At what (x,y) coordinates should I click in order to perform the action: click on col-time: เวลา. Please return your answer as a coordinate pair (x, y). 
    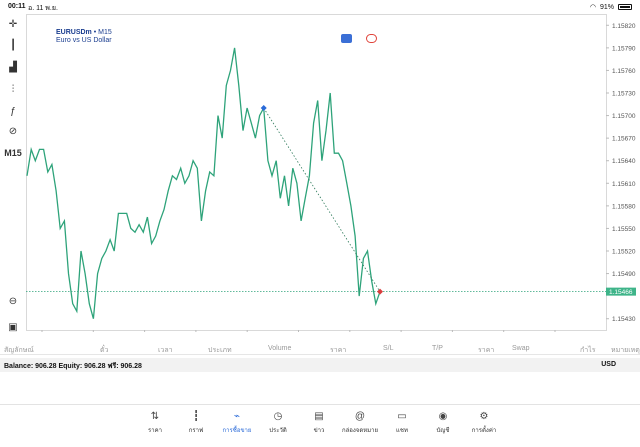
    Looking at the image, I should click on (165, 350).